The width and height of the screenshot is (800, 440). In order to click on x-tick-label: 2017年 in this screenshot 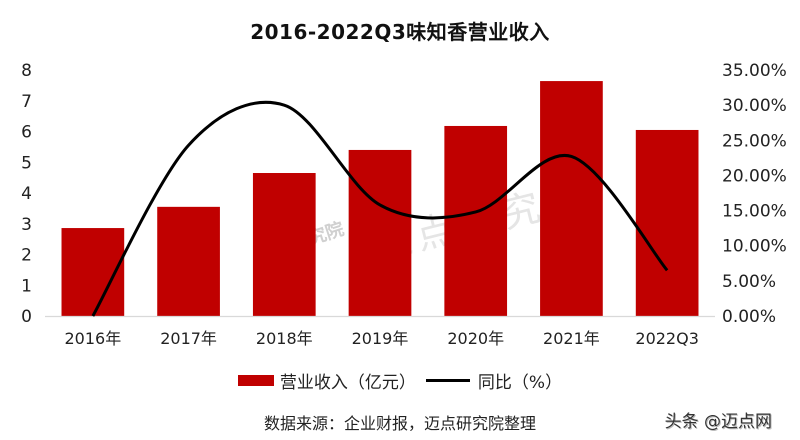, I will do `click(188, 338)`.